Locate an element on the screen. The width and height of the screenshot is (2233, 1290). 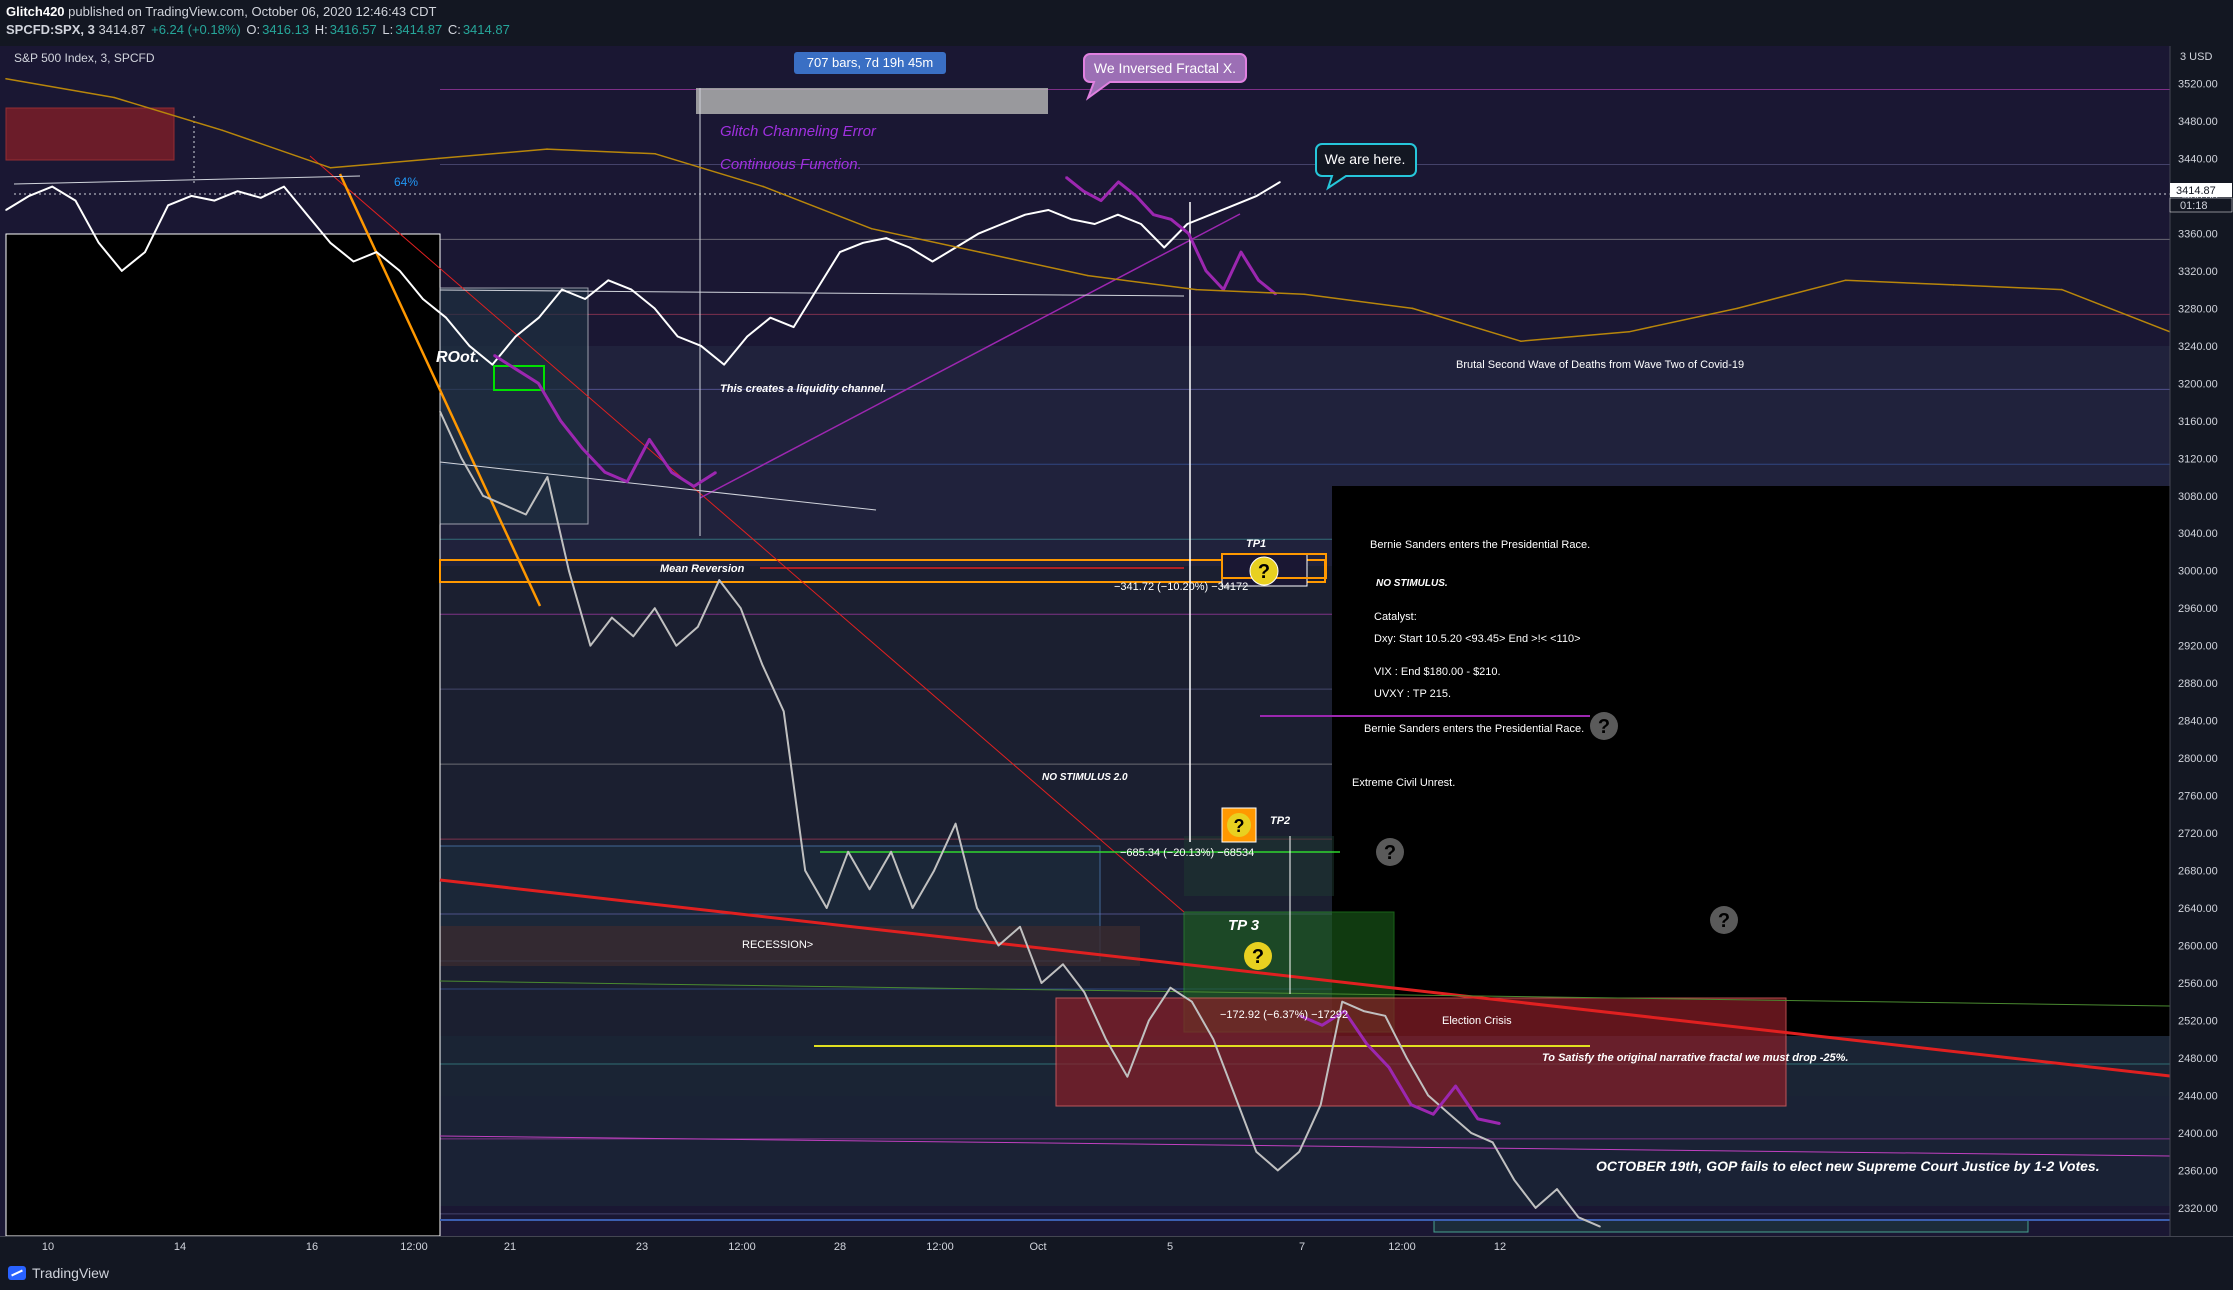
no-stimulus-label: NO STIMULUS. is located at coordinates (1412, 583).